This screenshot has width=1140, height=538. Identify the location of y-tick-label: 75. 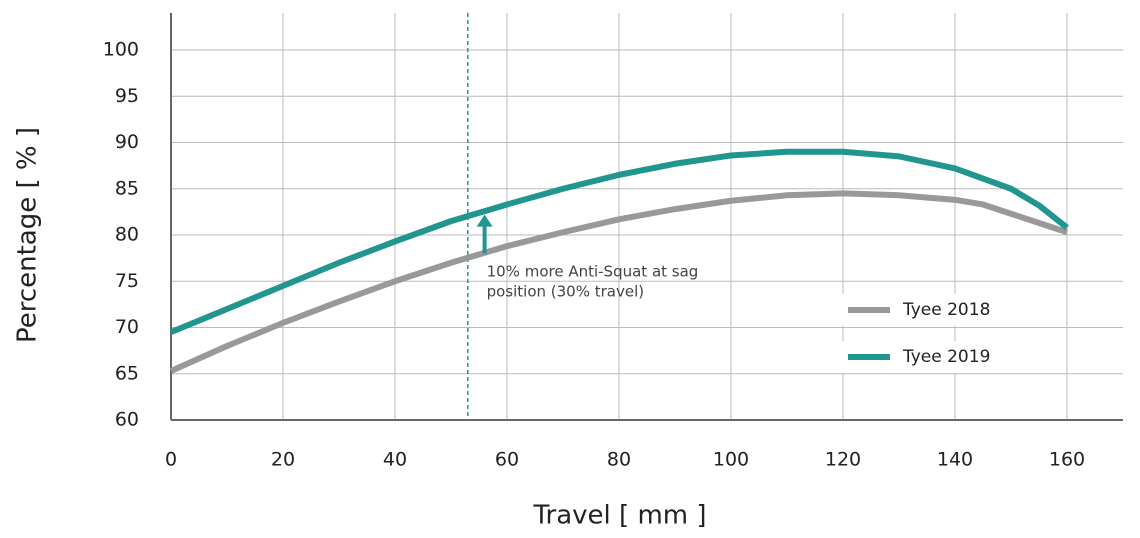
(127, 281).